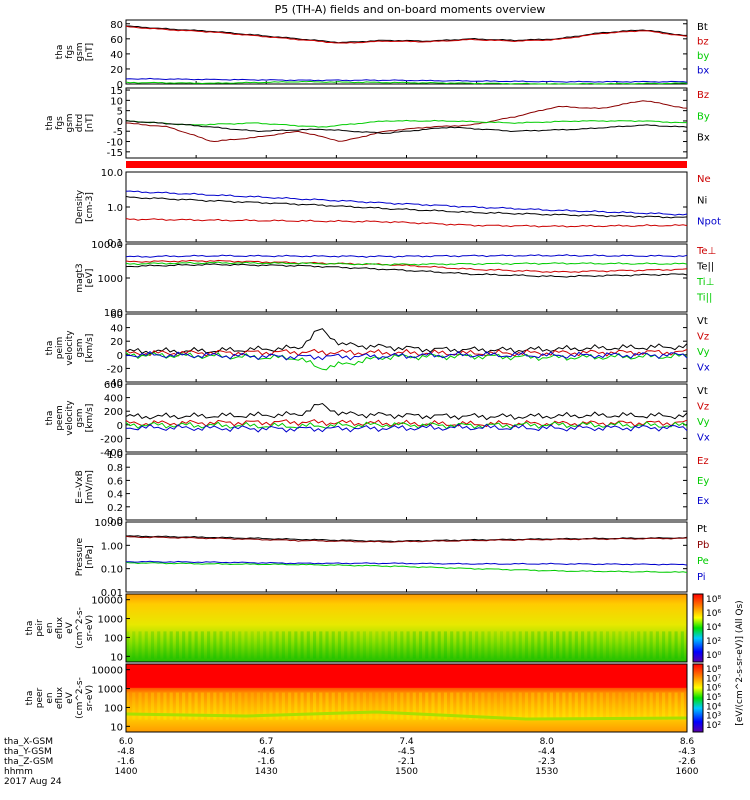 The width and height of the screenshot is (750, 800). Describe the element at coordinates (407, 762) in the screenshot. I see `x-axis-value: -2.1` at that location.